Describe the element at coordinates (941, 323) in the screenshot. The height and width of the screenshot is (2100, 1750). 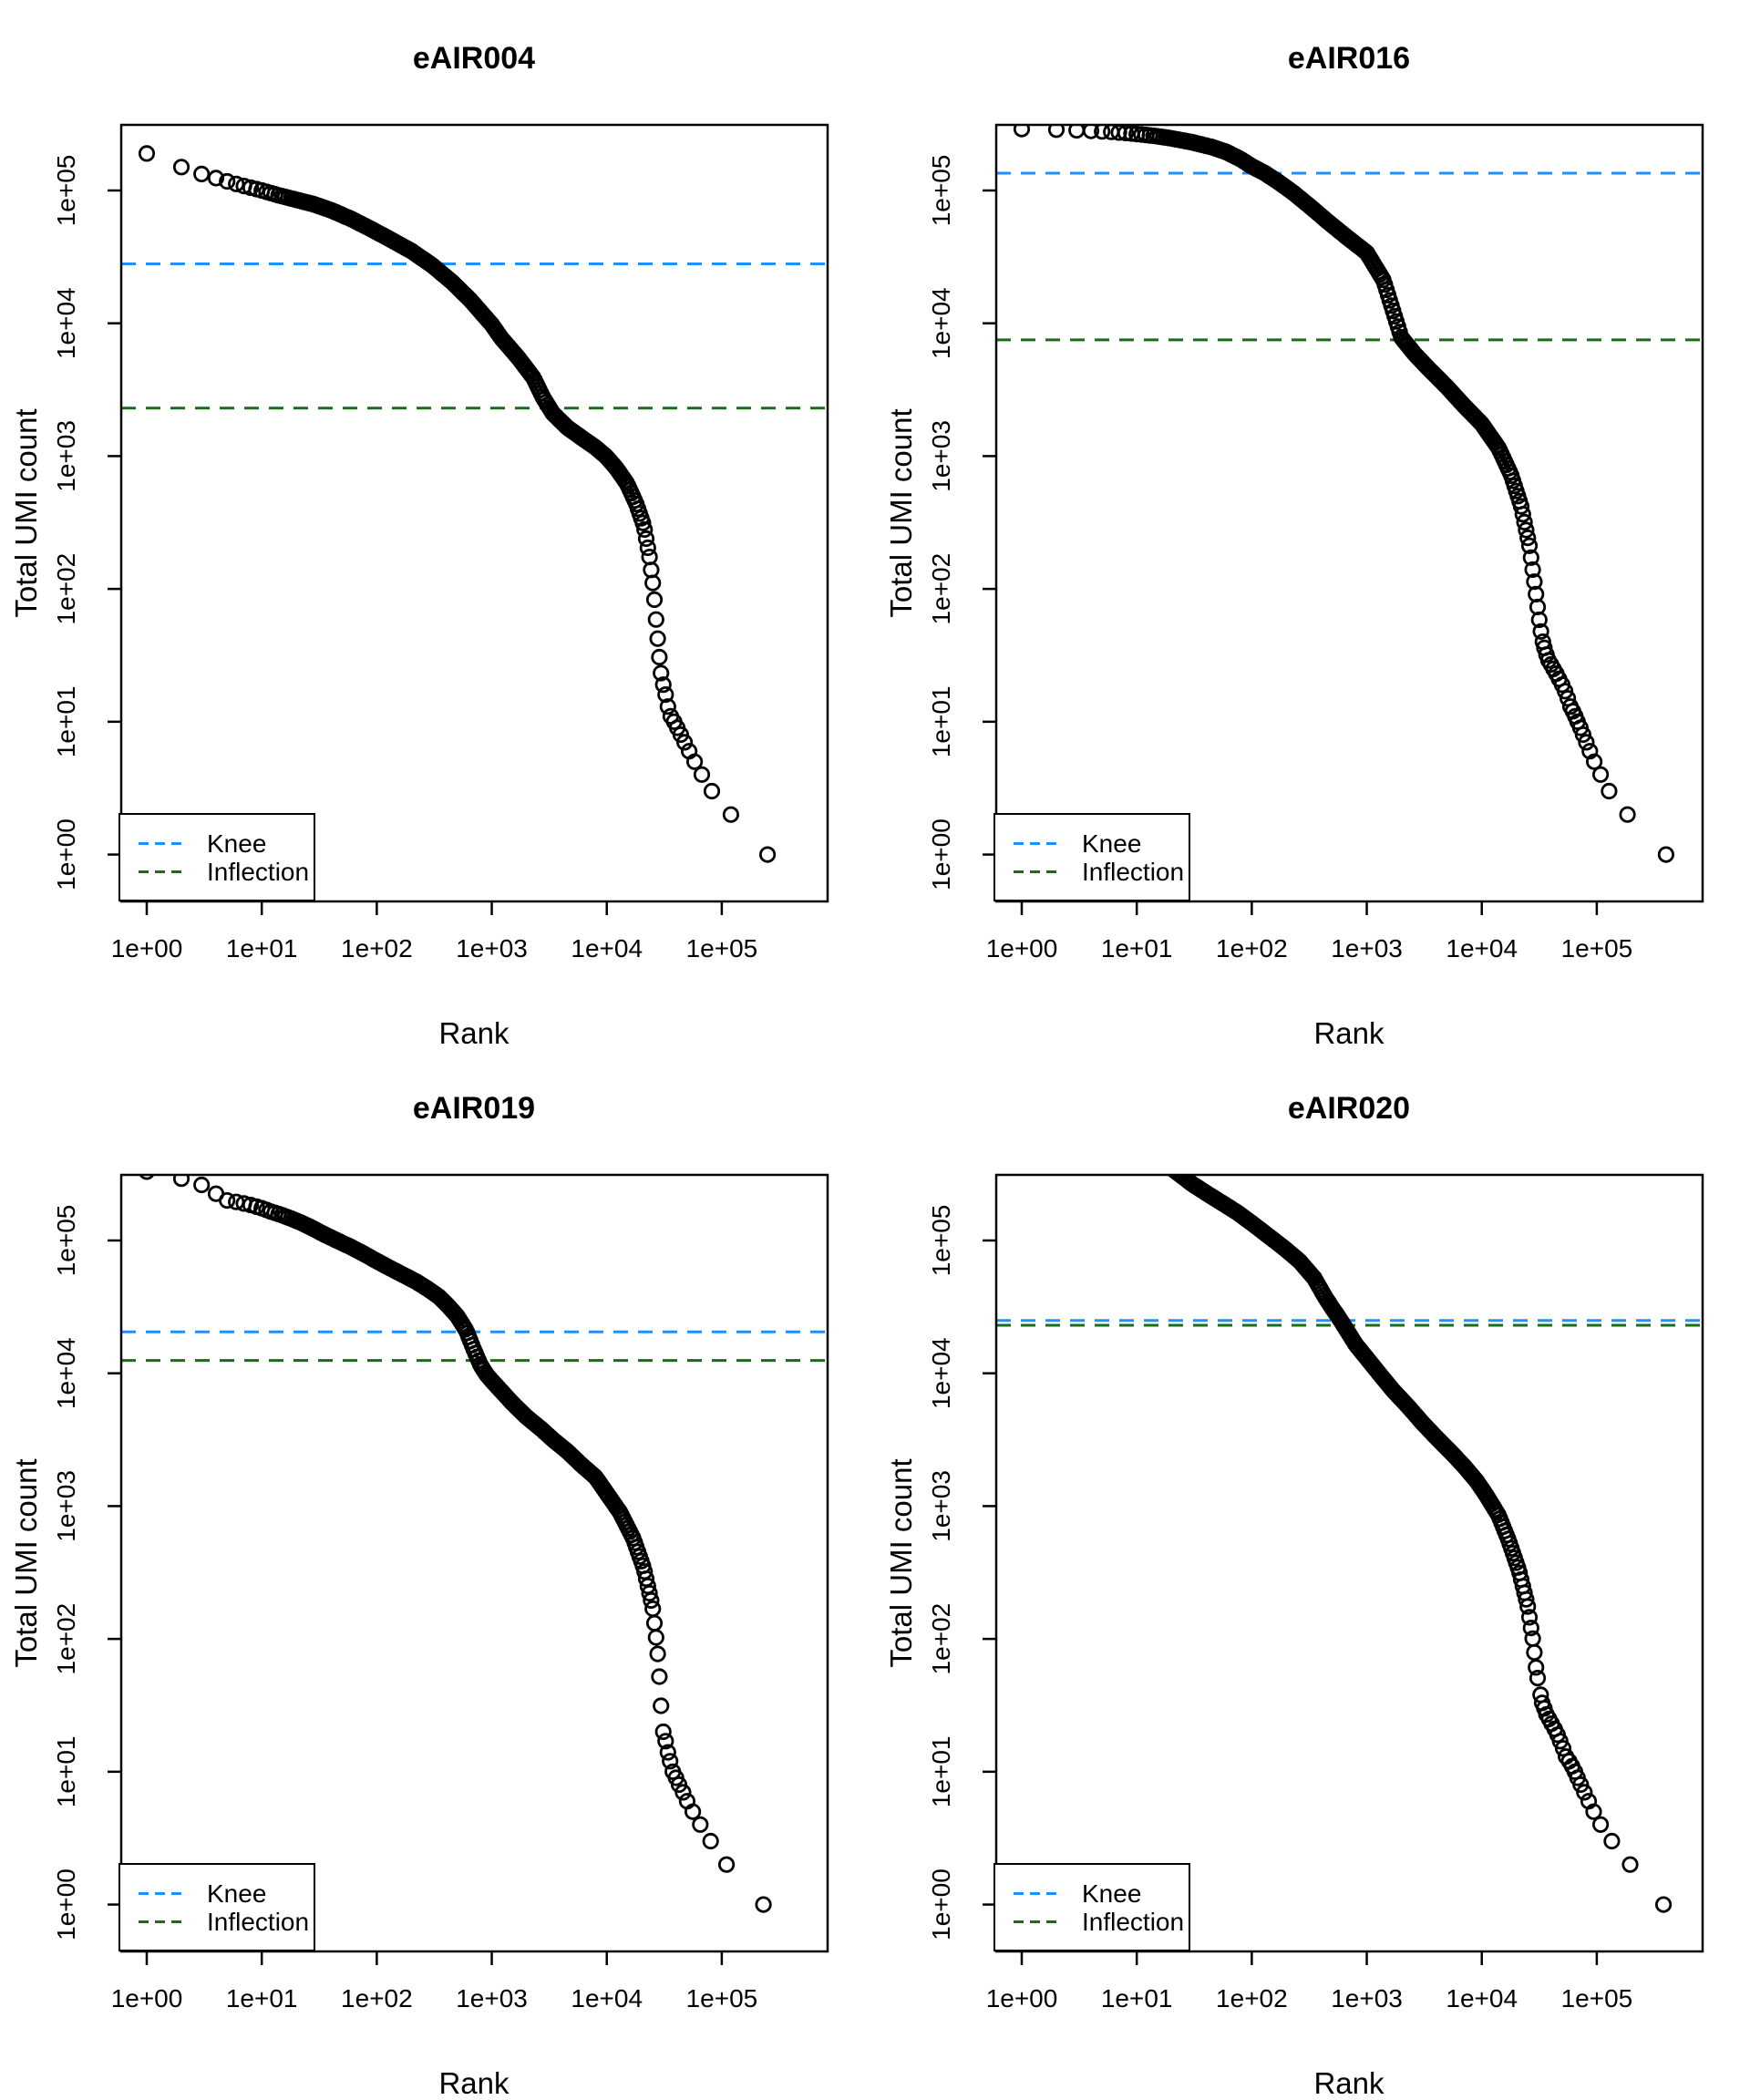
I see `y-tick-label: 1e+04` at that location.